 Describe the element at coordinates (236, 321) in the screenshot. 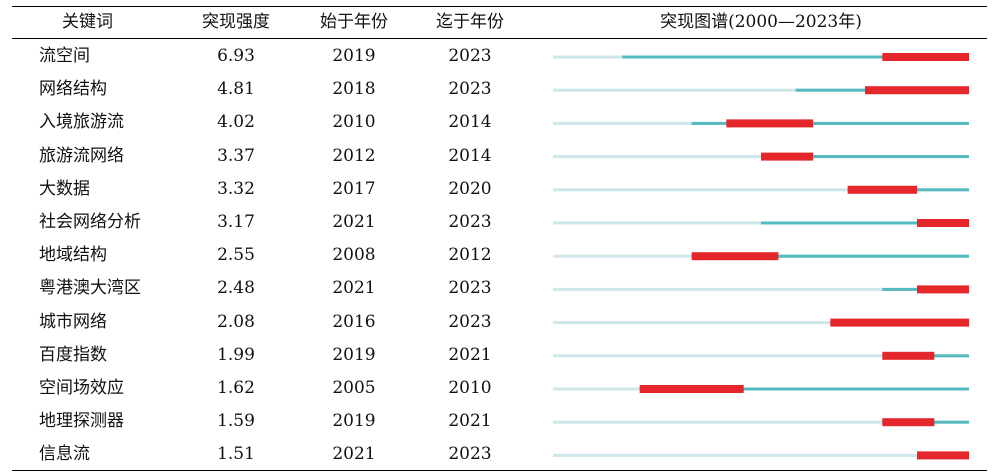

I see `strength-cell: 2.08` at that location.